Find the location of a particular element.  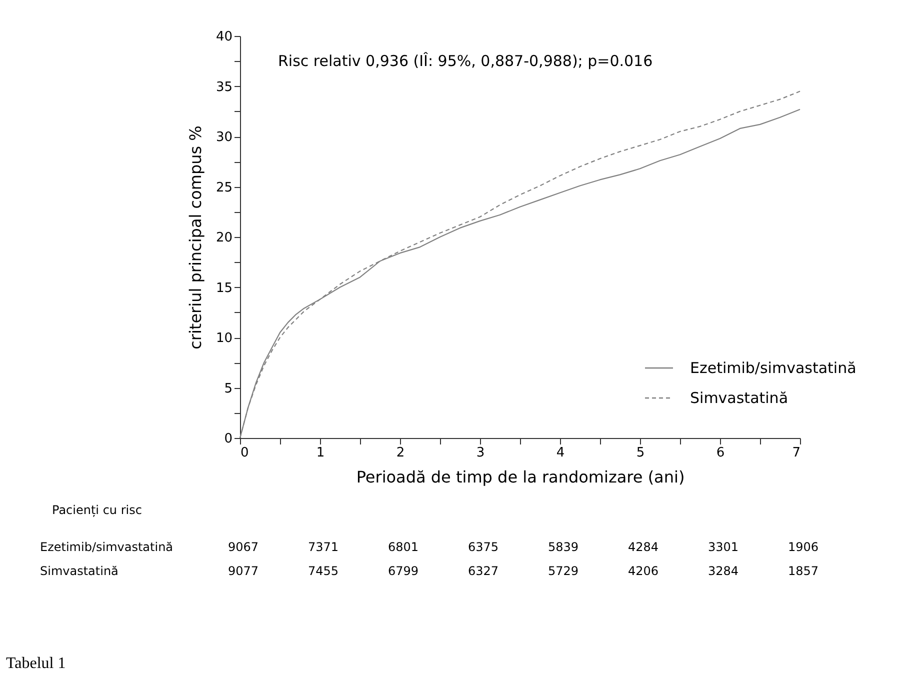

text: 3284 is located at coordinates (723, 571).